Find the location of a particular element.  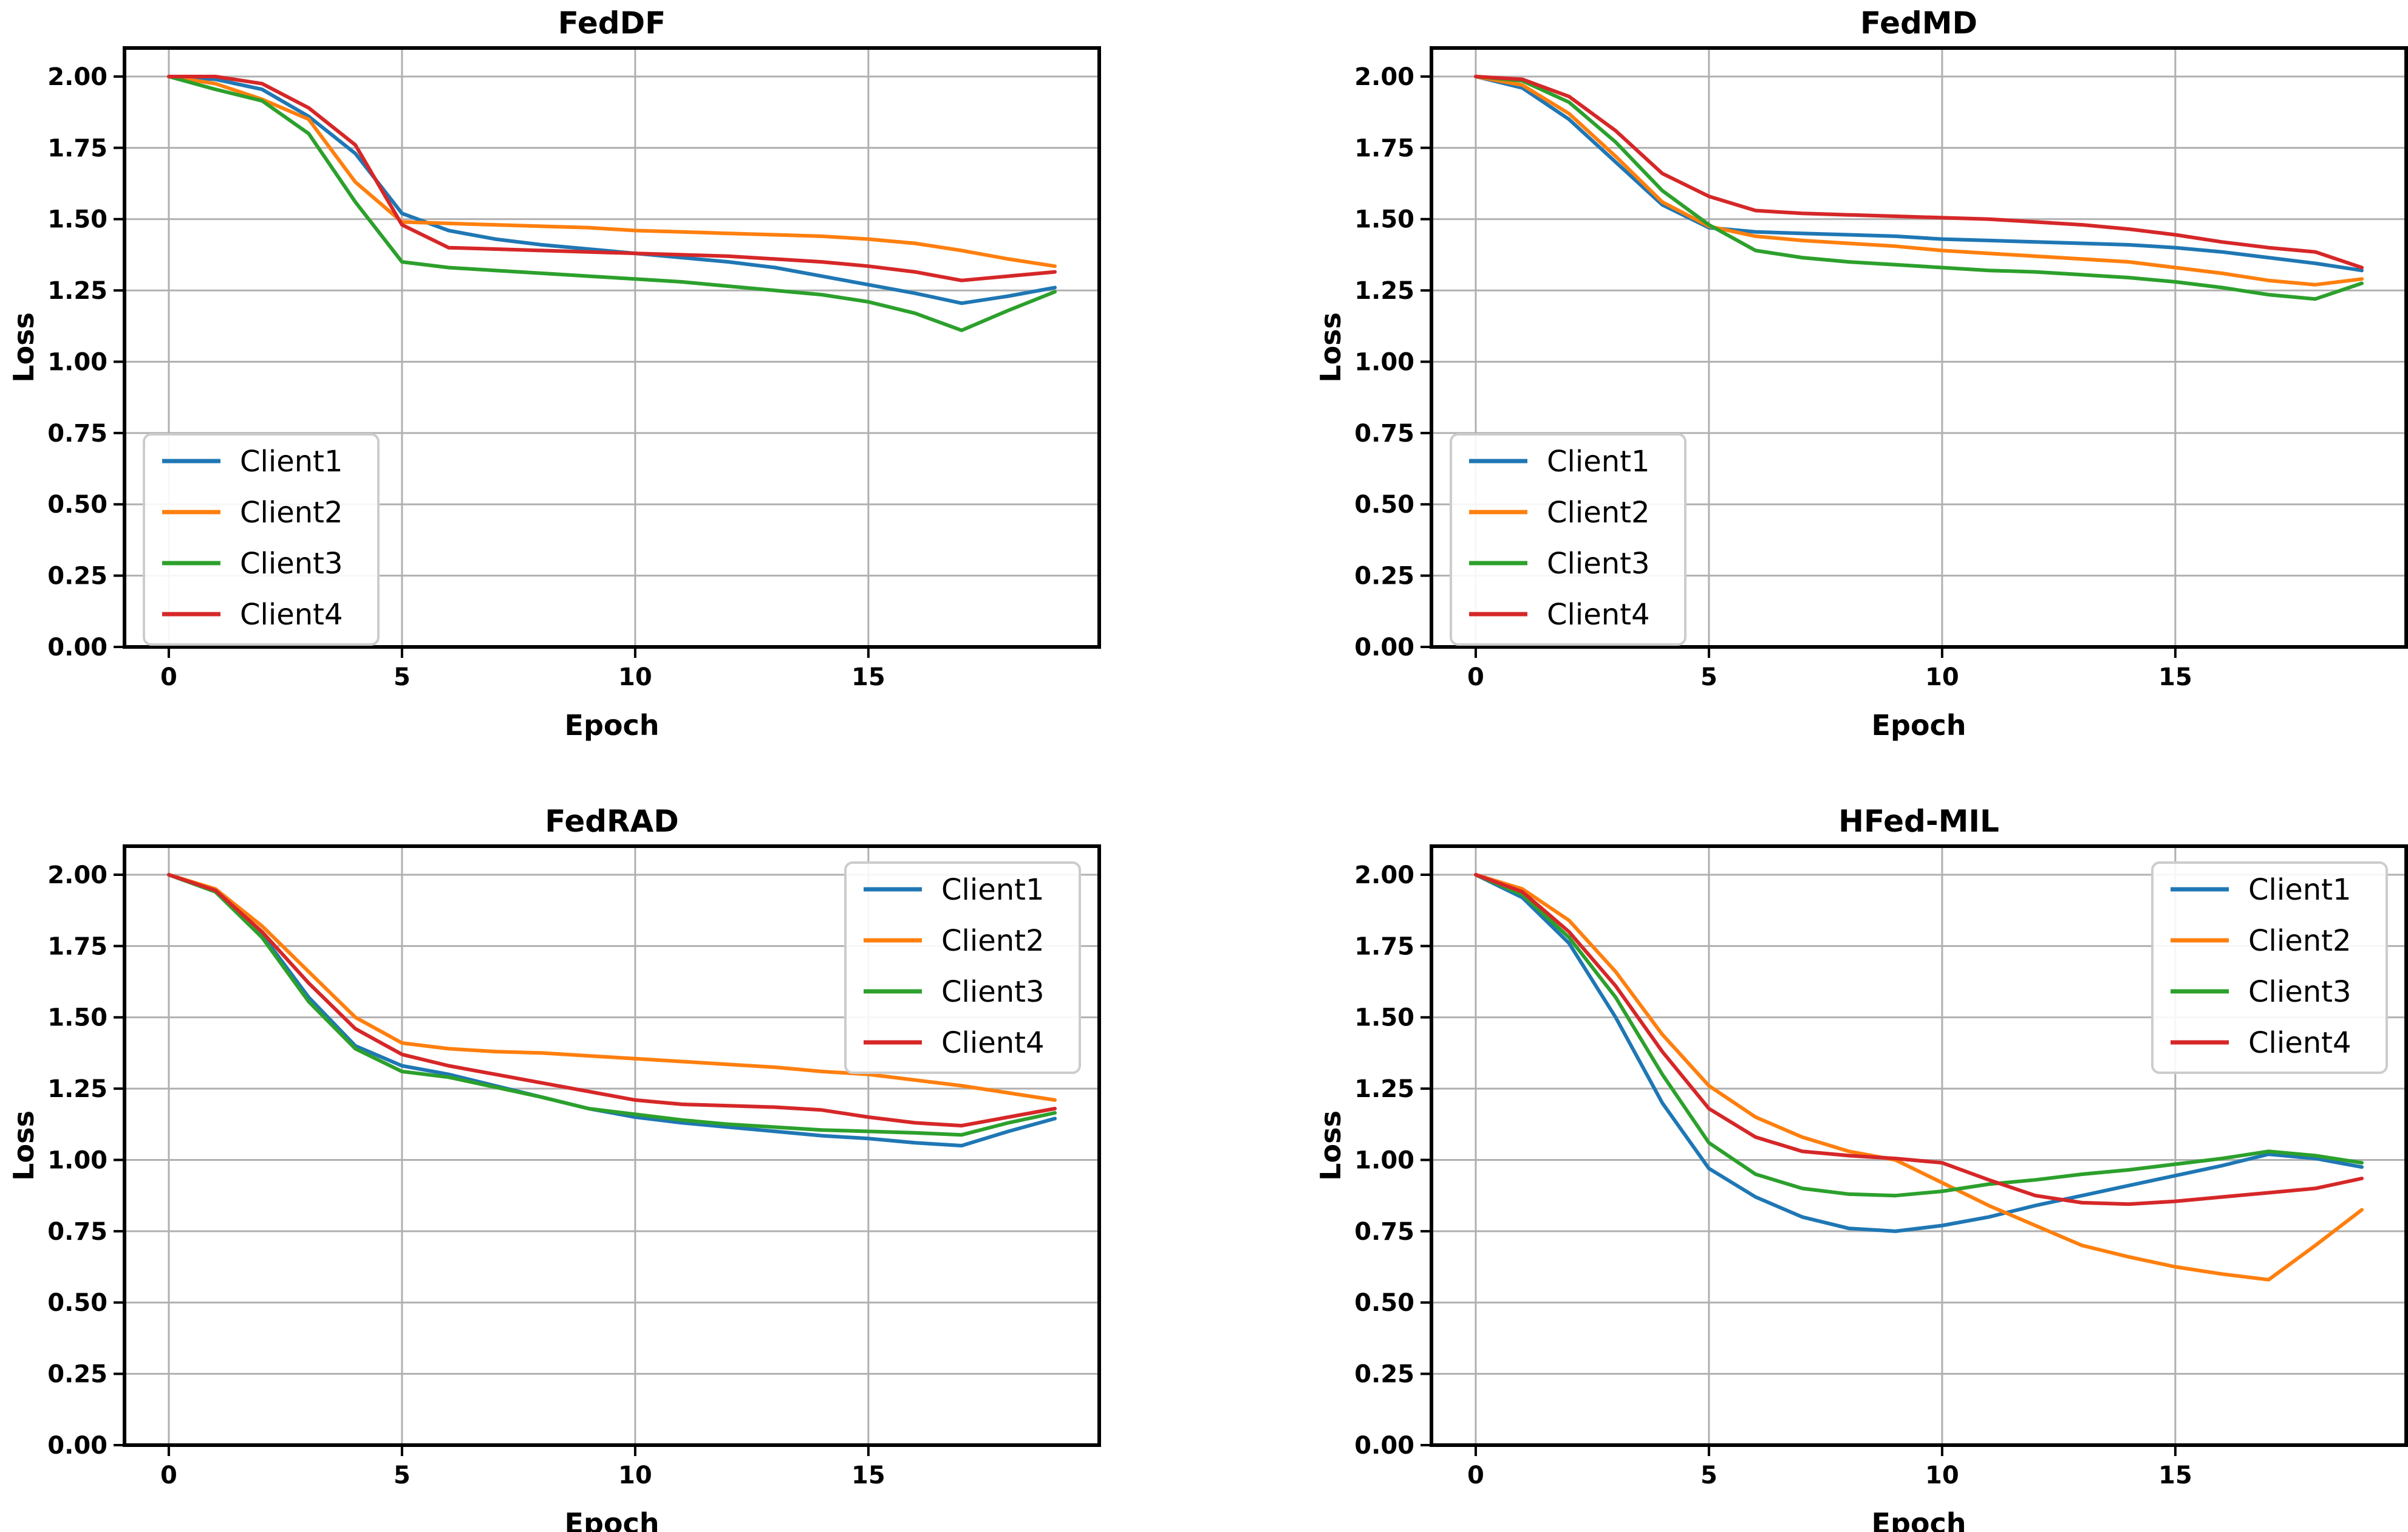

line-feddf-client2 is located at coordinates (612, 171).